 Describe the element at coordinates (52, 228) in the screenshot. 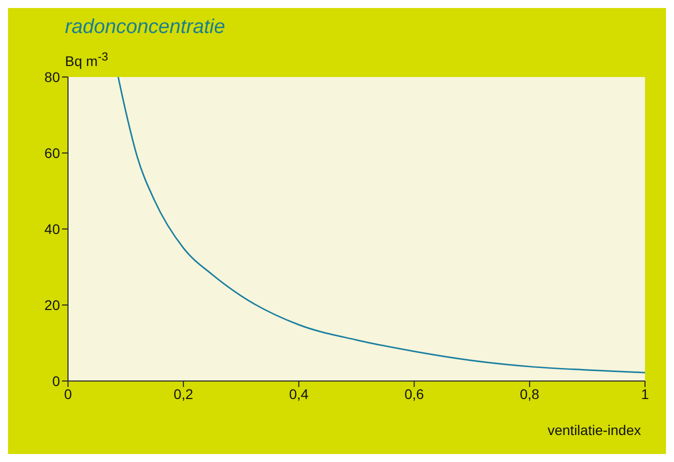

I see `y-tick-label: 40` at that location.